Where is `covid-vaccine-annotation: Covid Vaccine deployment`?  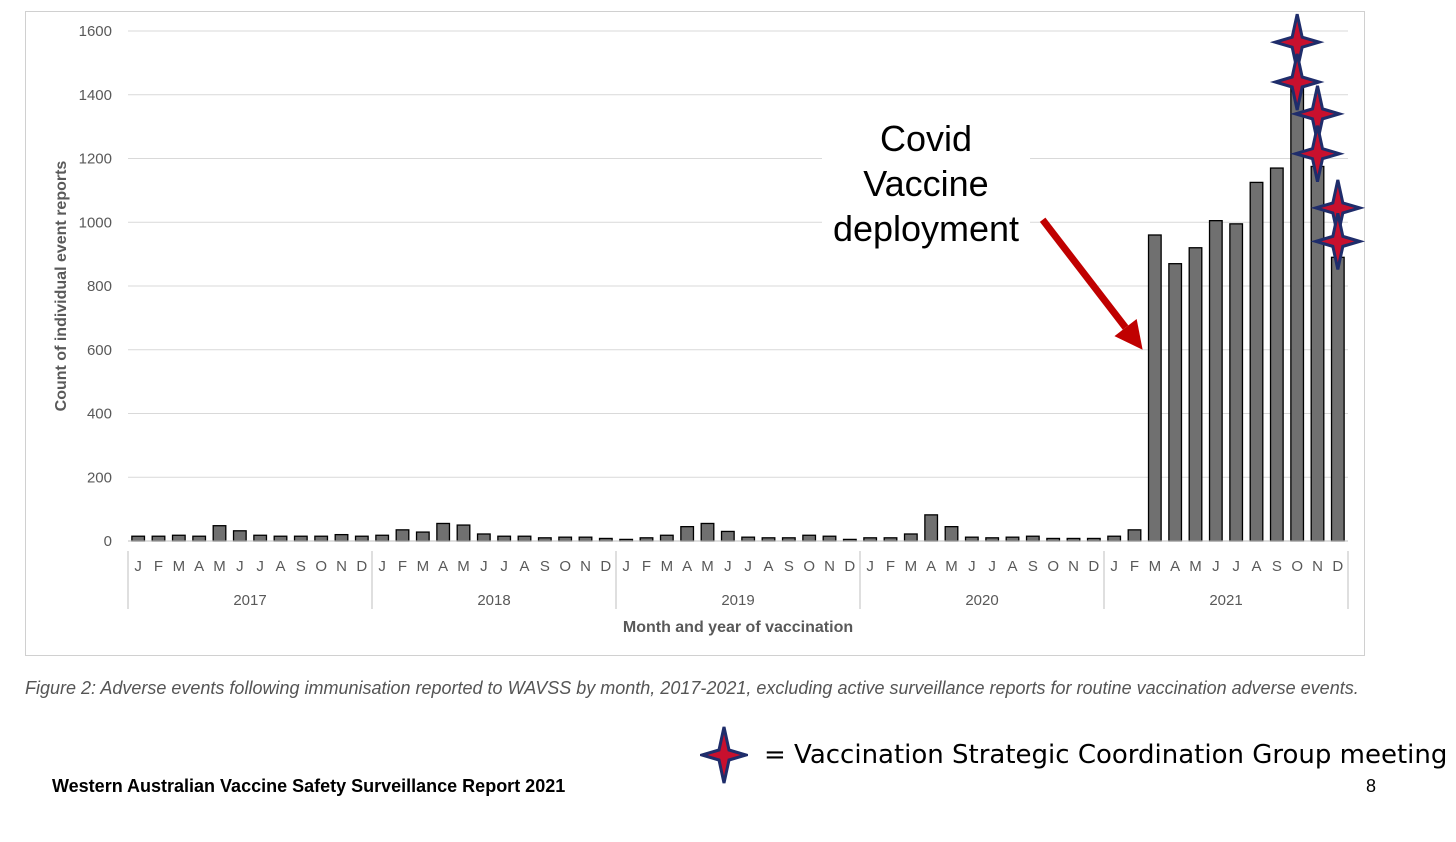 covid-vaccine-annotation: Covid Vaccine deployment is located at coordinates (926, 183).